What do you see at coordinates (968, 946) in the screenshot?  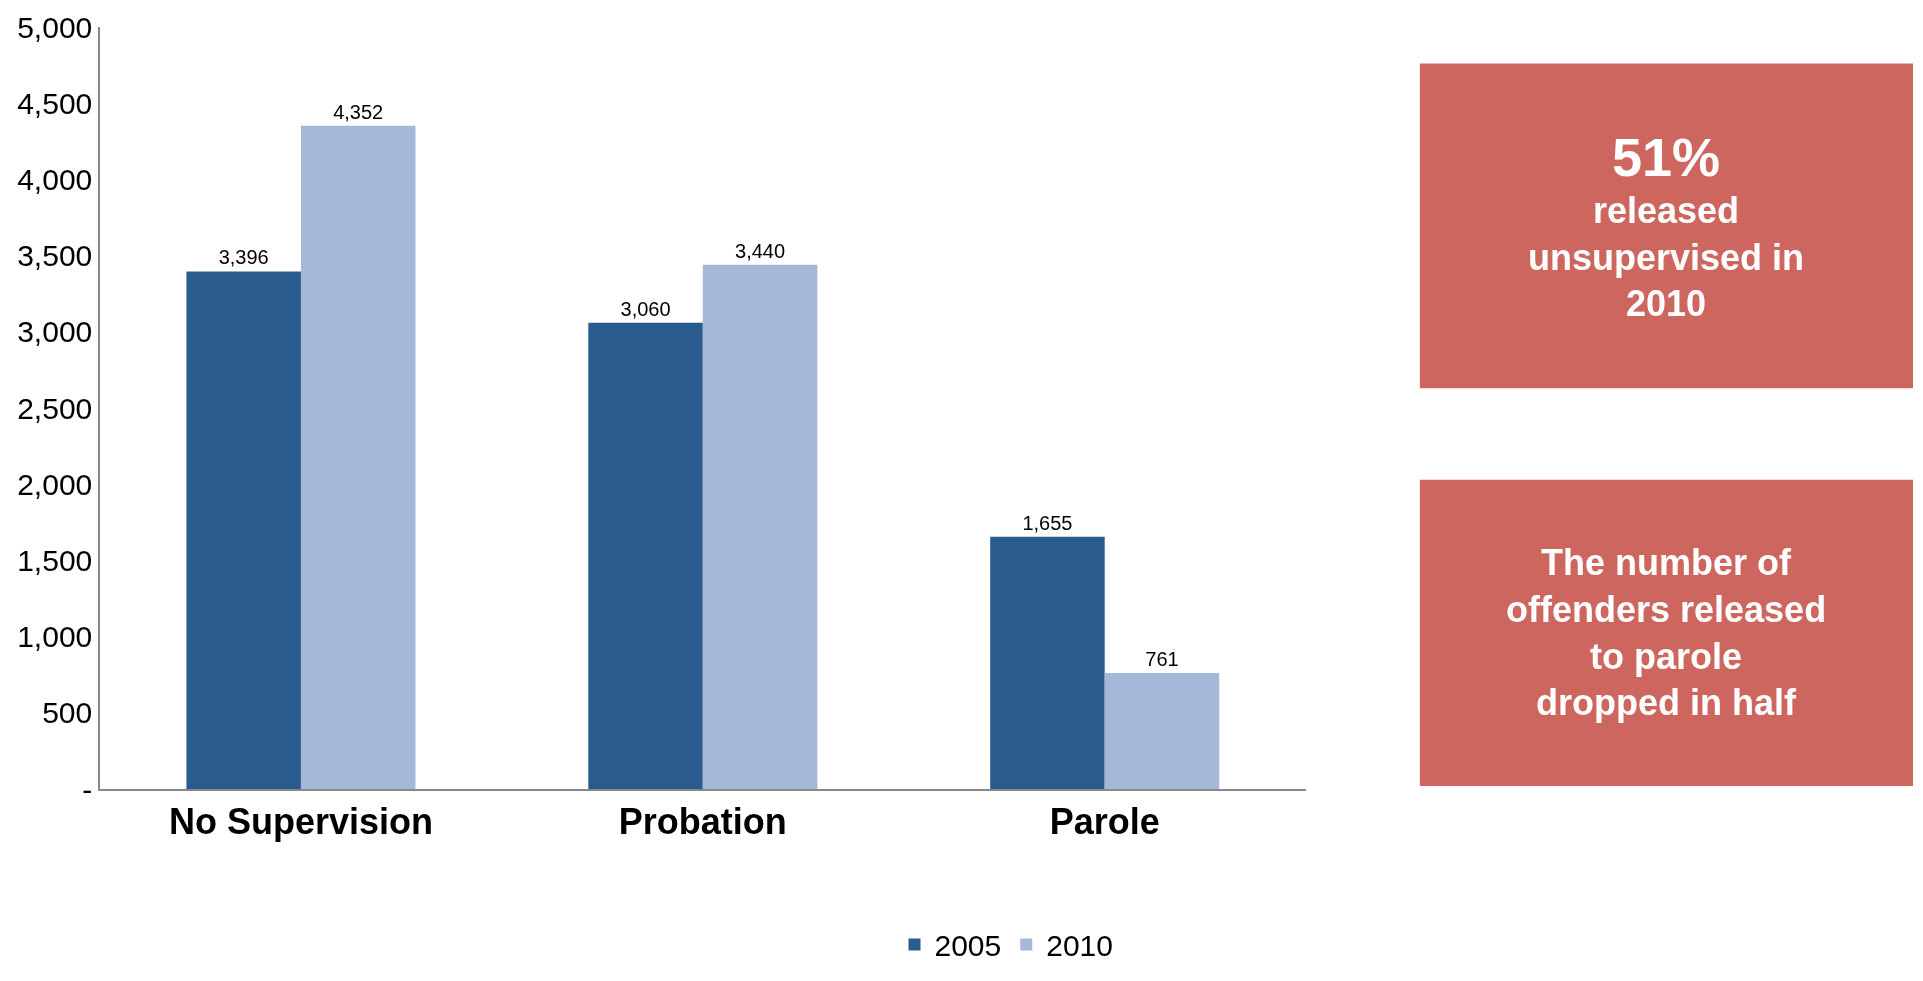 I see `legend-label: 2005` at bounding box center [968, 946].